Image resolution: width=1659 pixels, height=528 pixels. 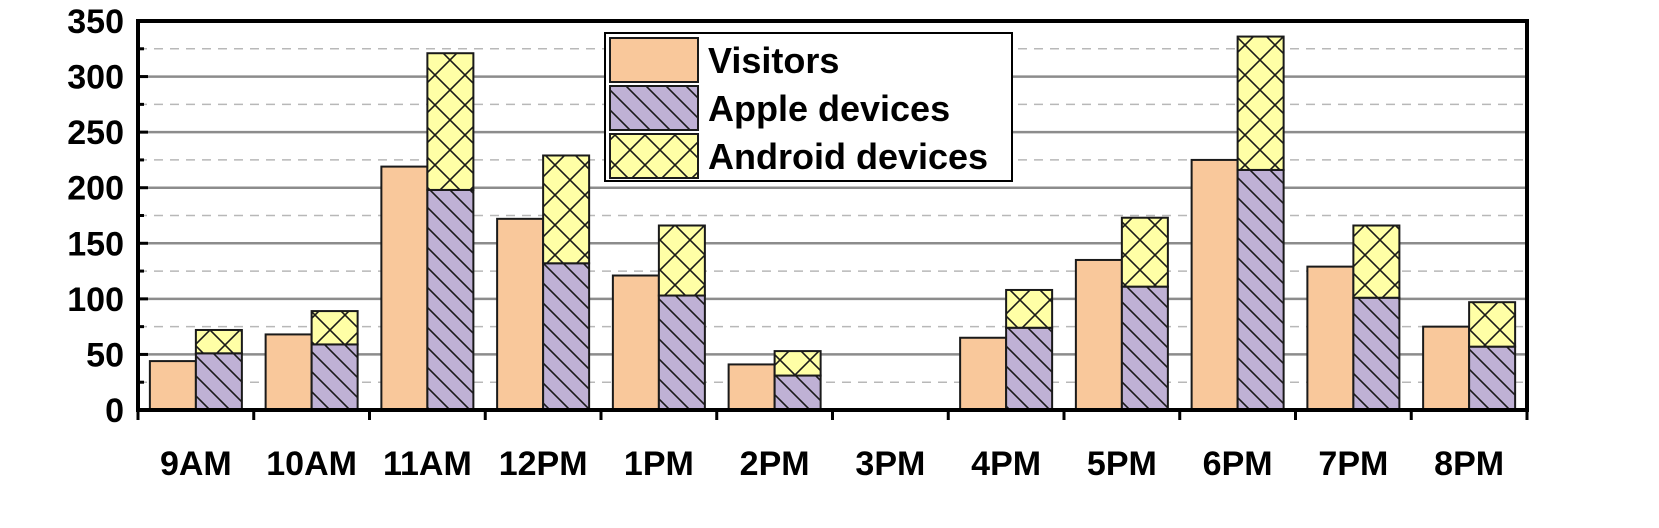 What do you see at coordinates (773, 60) in the screenshot?
I see `legend-label: Visitors` at bounding box center [773, 60].